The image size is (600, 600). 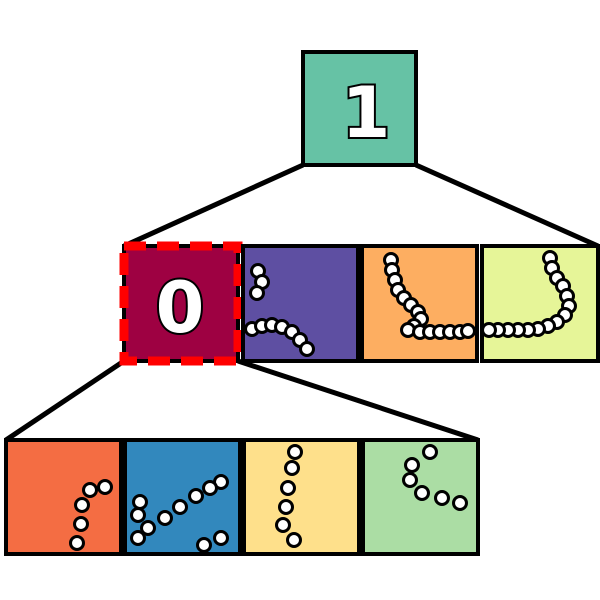 I want to click on edge-root-right, so click(x=507, y=205).